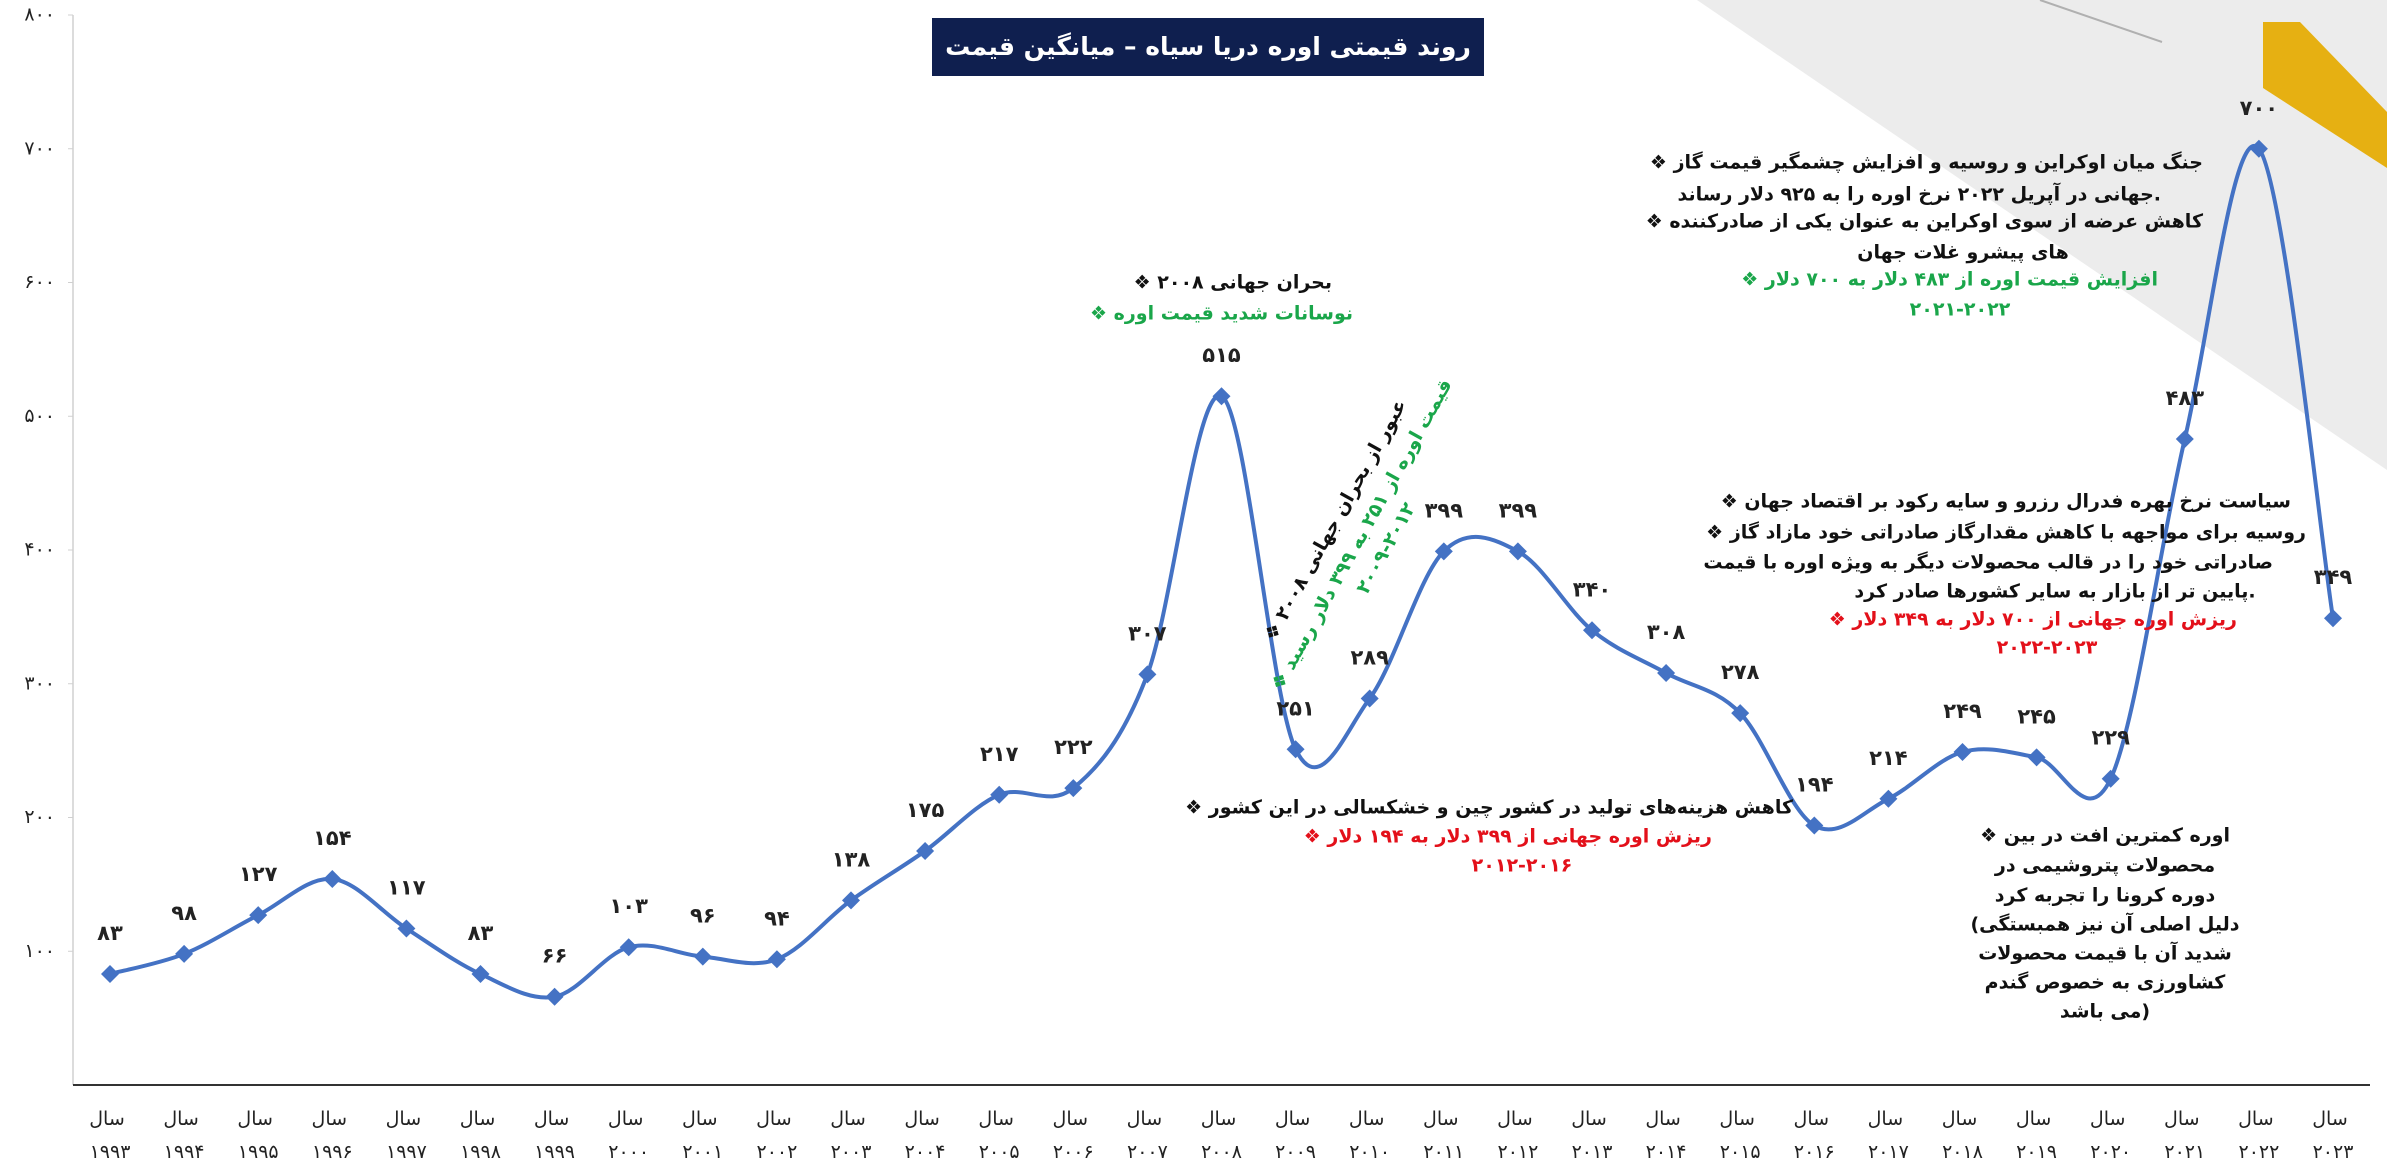 Image resolution: width=2387 pixels, height=1164 pixels. I want to click on y-tick-label: ۸۰۰, so click(39, 15).